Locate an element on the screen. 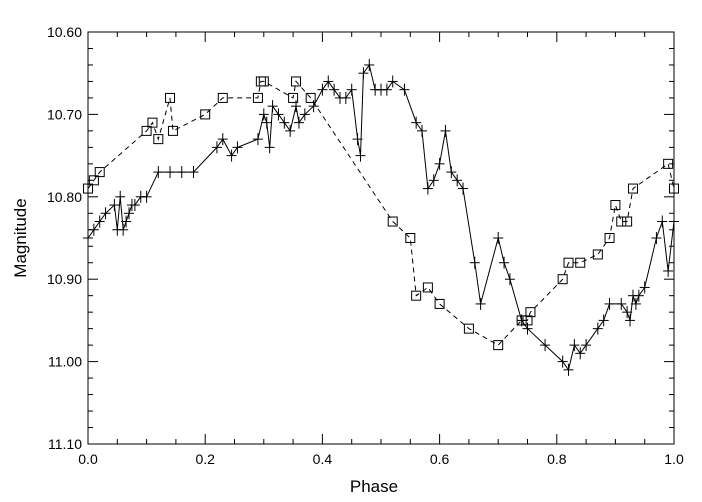  x-axis-label: Phase is located at coordinates (374, 486).